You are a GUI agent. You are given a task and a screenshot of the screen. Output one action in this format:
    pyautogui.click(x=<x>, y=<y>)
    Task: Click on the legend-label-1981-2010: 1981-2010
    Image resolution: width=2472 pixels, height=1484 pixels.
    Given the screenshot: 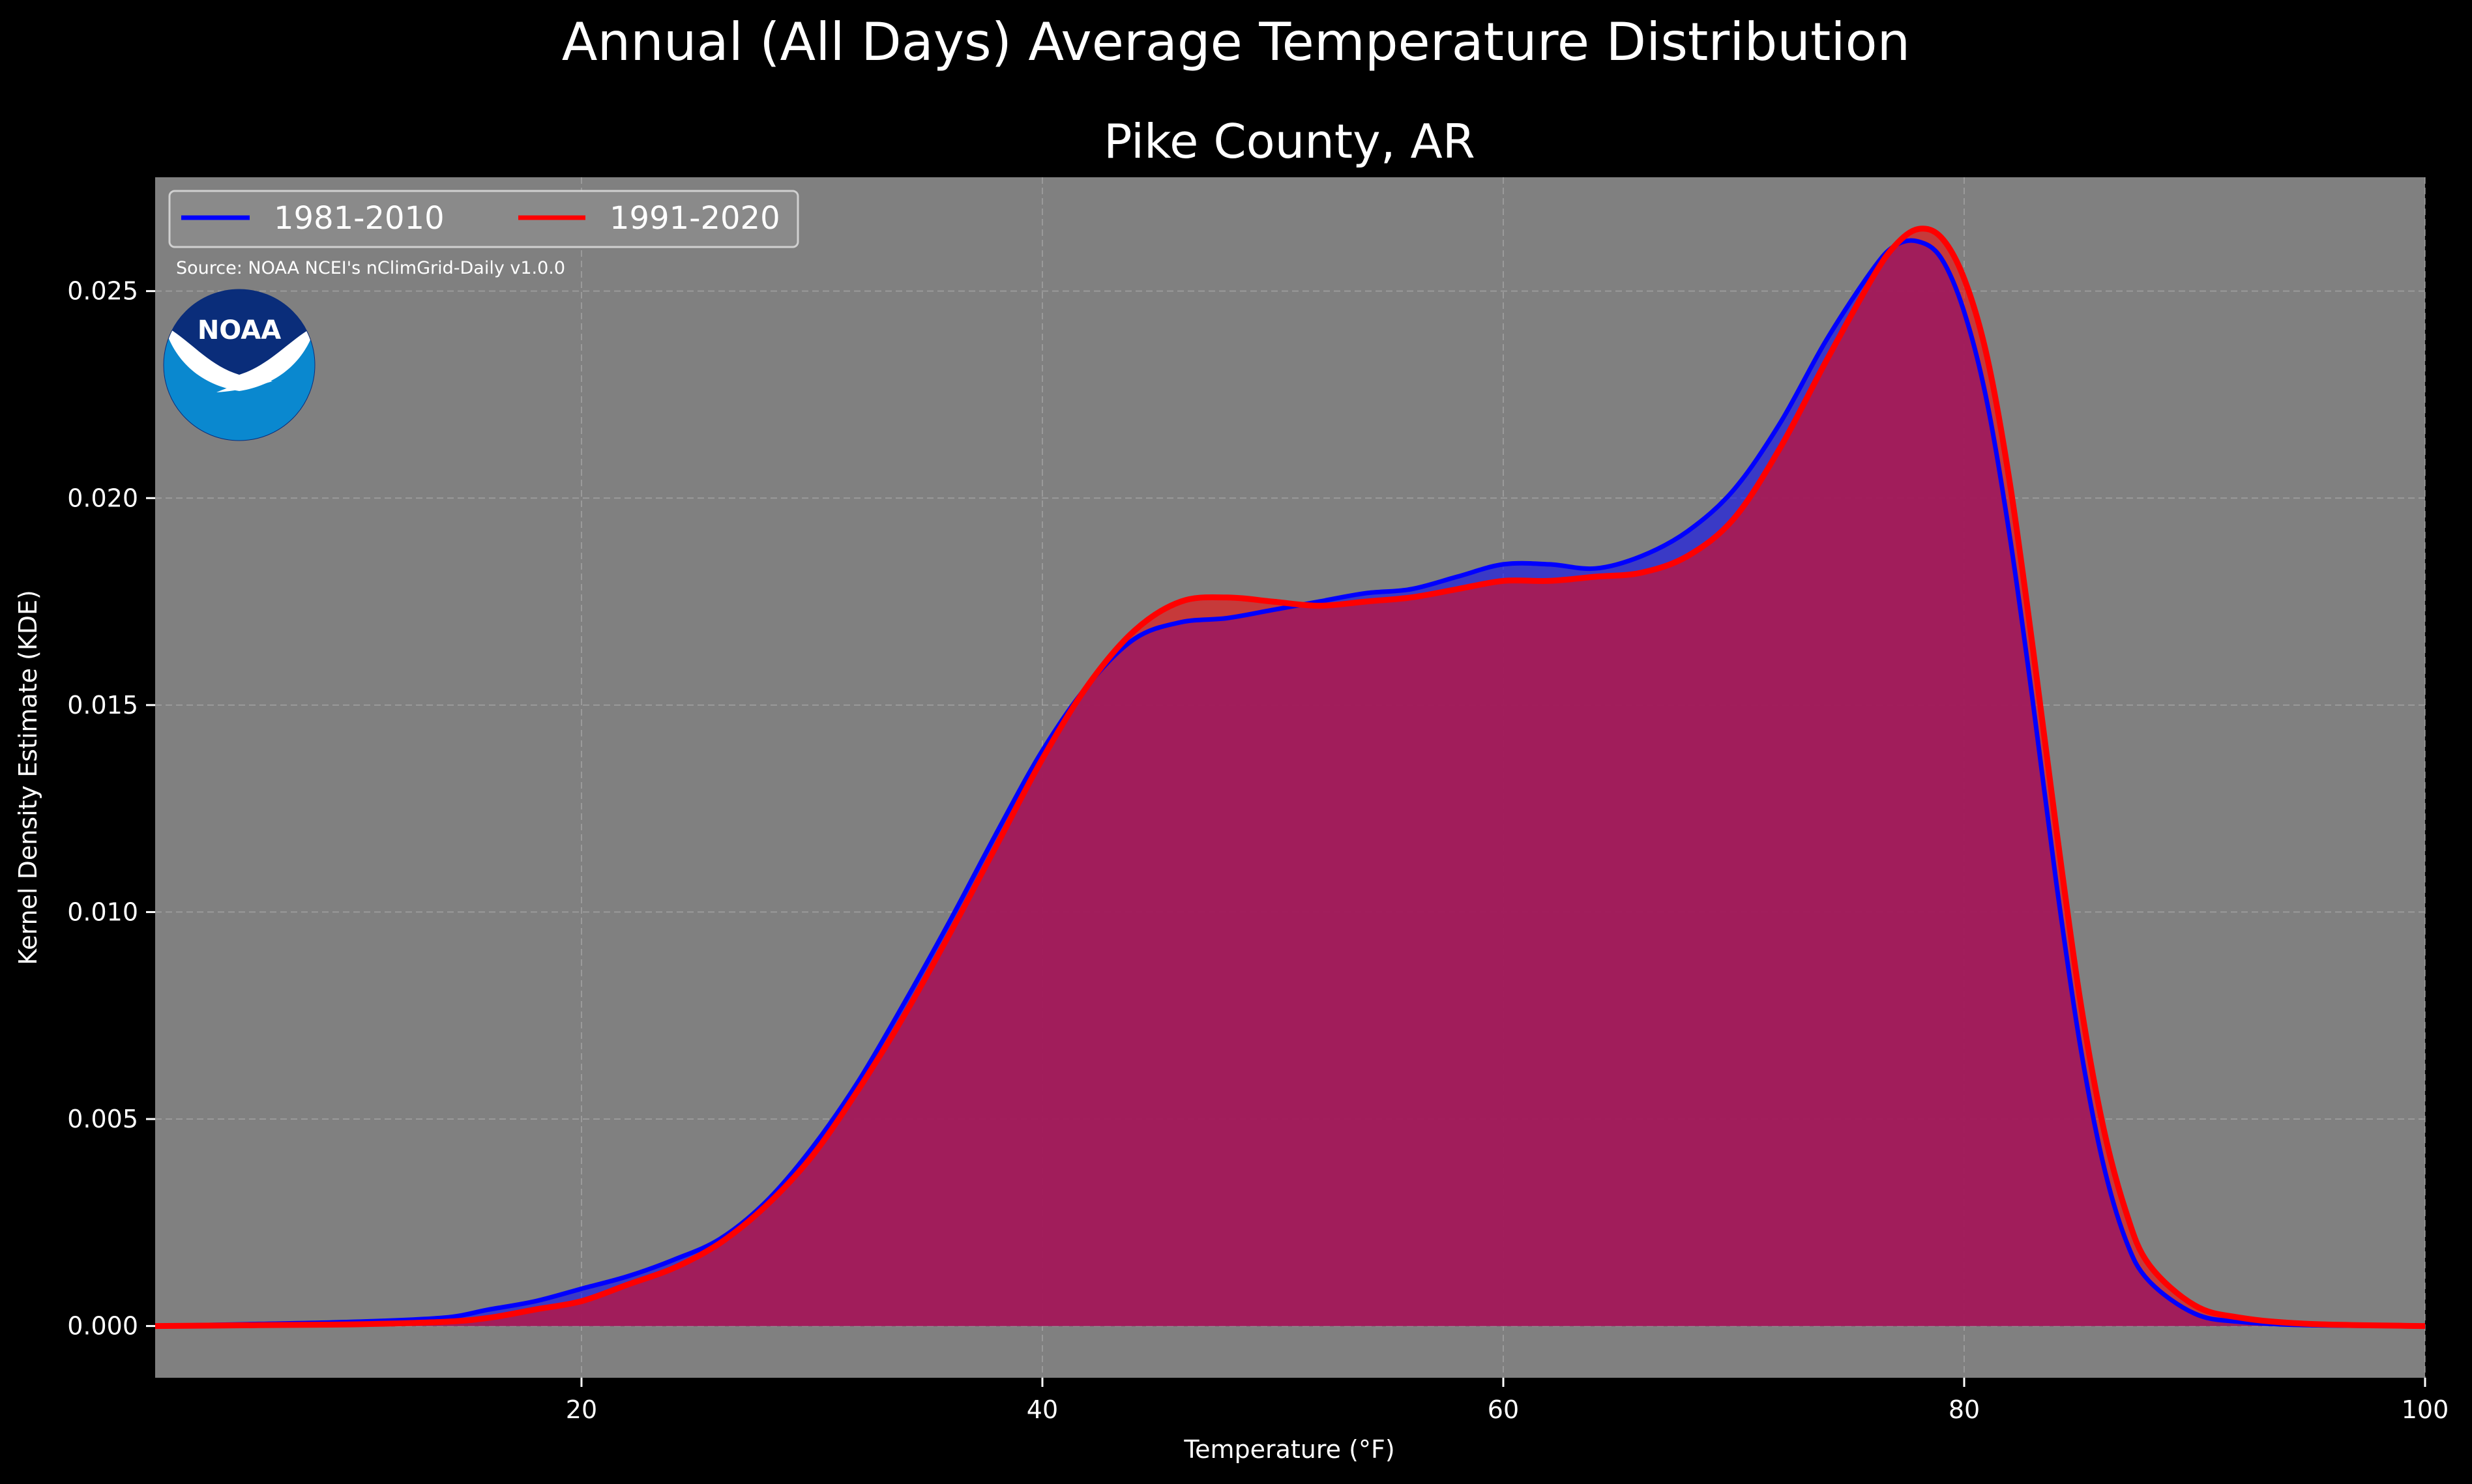 What is the action you would take?
    pyautogui.click(x=360, y=218)
    